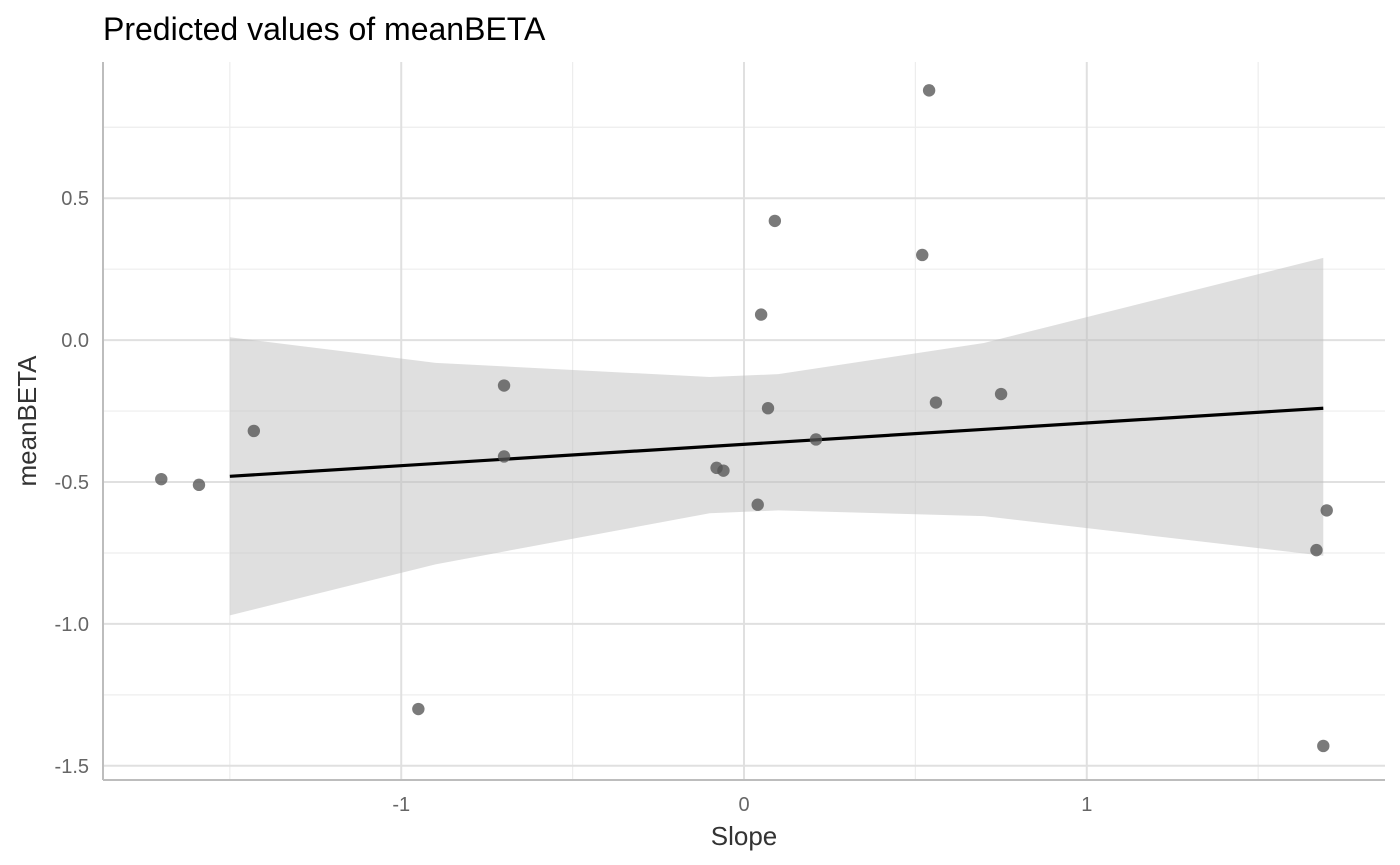  What do you see at coordinates (401, 805) in the screenshot?
I see `x-tick-label: -1` at bounding box center [401, 805].